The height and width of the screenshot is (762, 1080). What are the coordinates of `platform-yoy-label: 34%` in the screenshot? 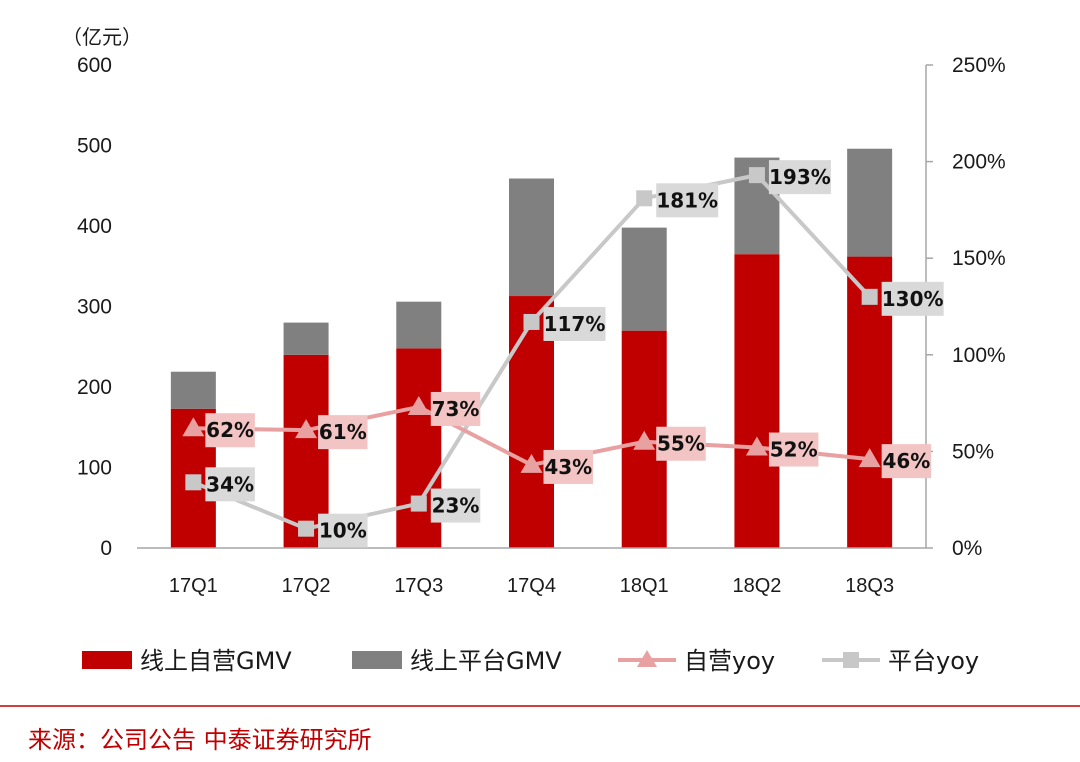 It's located at (230, 484).